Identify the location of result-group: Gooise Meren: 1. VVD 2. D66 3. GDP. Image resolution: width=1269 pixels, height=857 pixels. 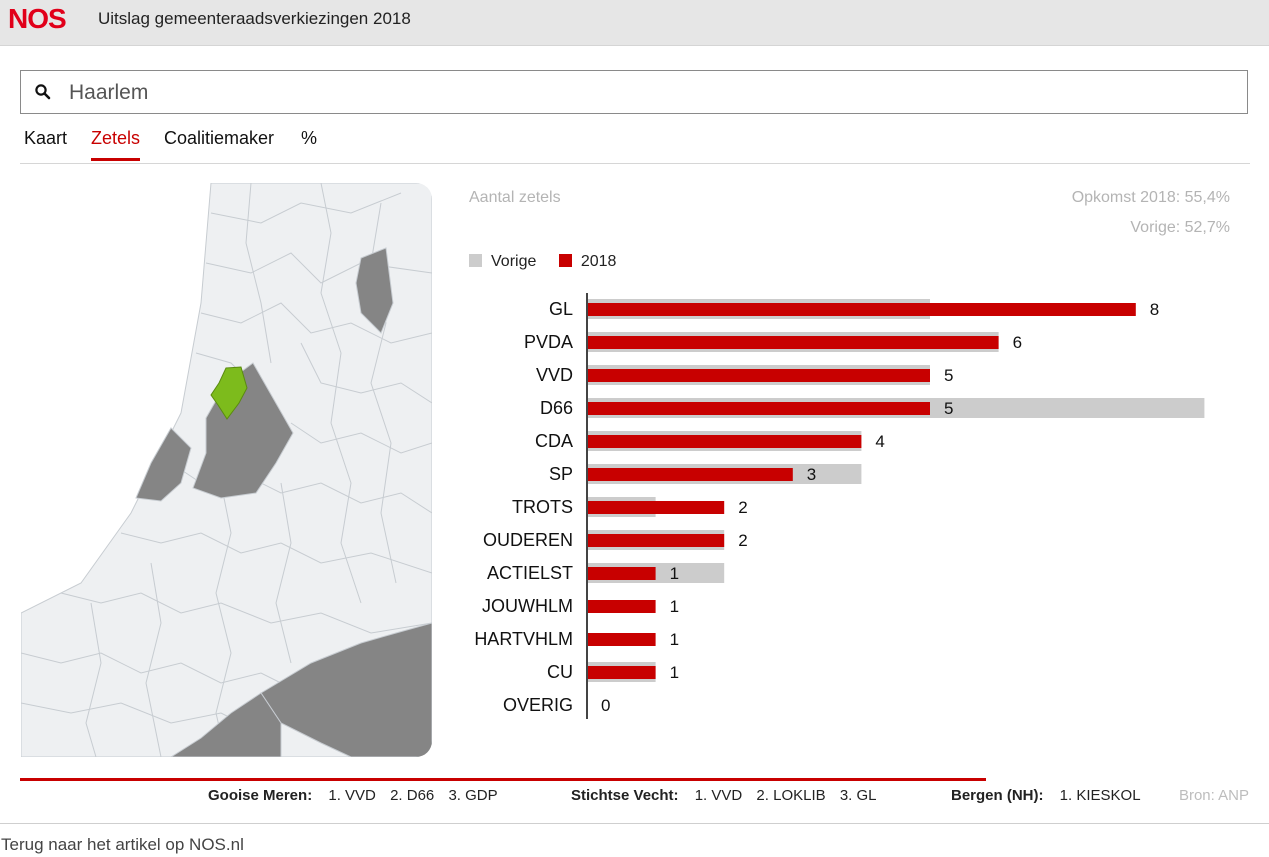
(358, 795).